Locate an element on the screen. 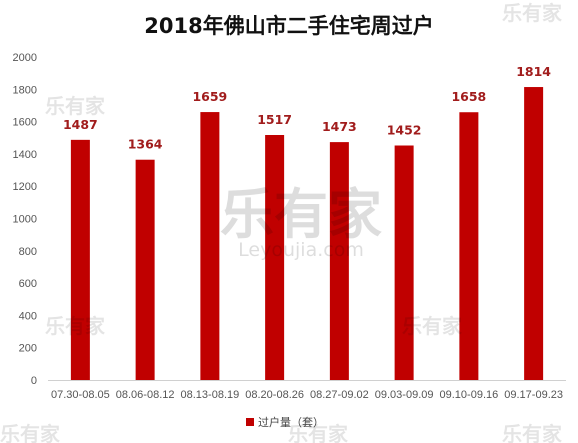 The width and height of the screenshot is (578, 443). watermark-center: 乐有家 Leyoujia.com is located at coordinates (301, 222).